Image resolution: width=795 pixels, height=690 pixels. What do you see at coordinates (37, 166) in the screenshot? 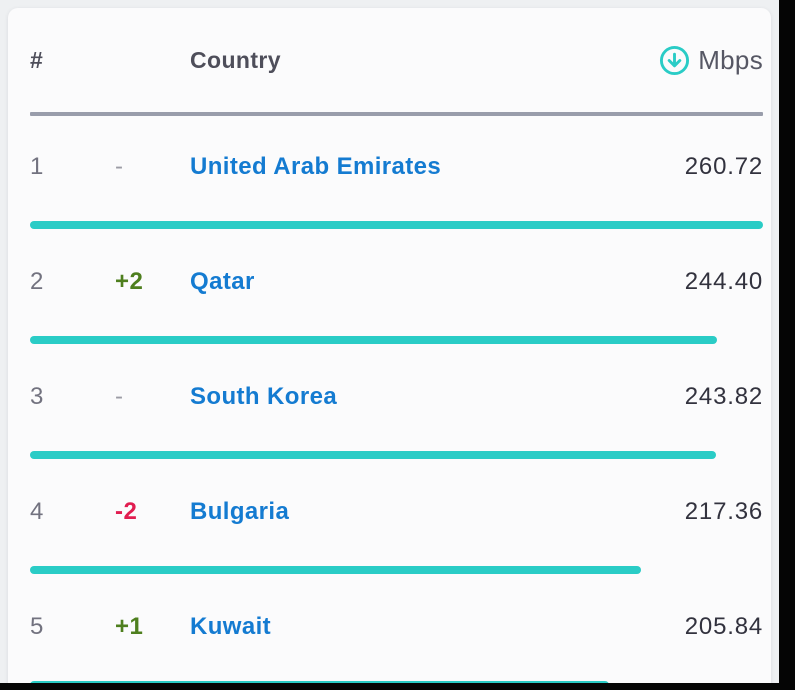
I see `rank-cell: 1` at bounding box center [37, 166].